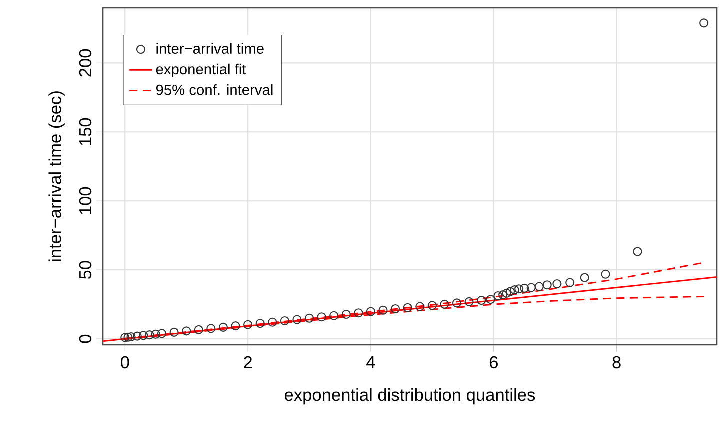 The width and height of the screenshot is (719, 443). I want to click on x-tick-label: 2, so click(248, 362).